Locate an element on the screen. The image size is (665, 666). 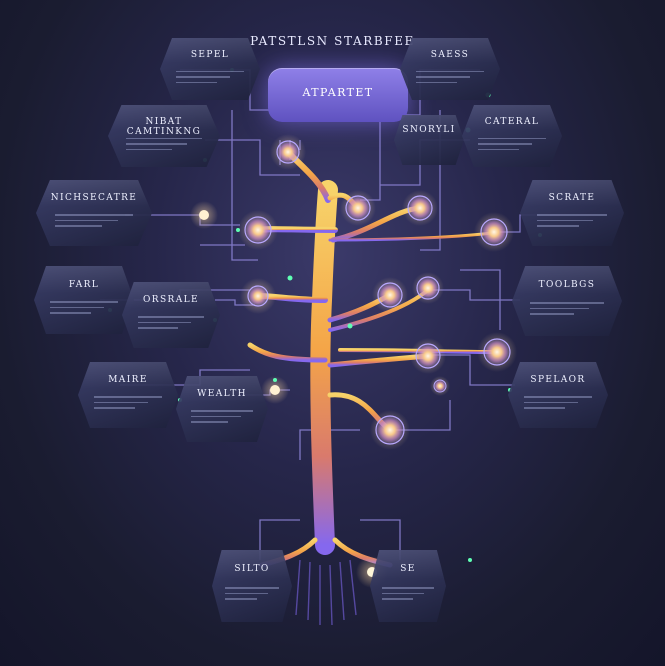
node-card-sepel: SEPEL is located at coordinates (210, 69).